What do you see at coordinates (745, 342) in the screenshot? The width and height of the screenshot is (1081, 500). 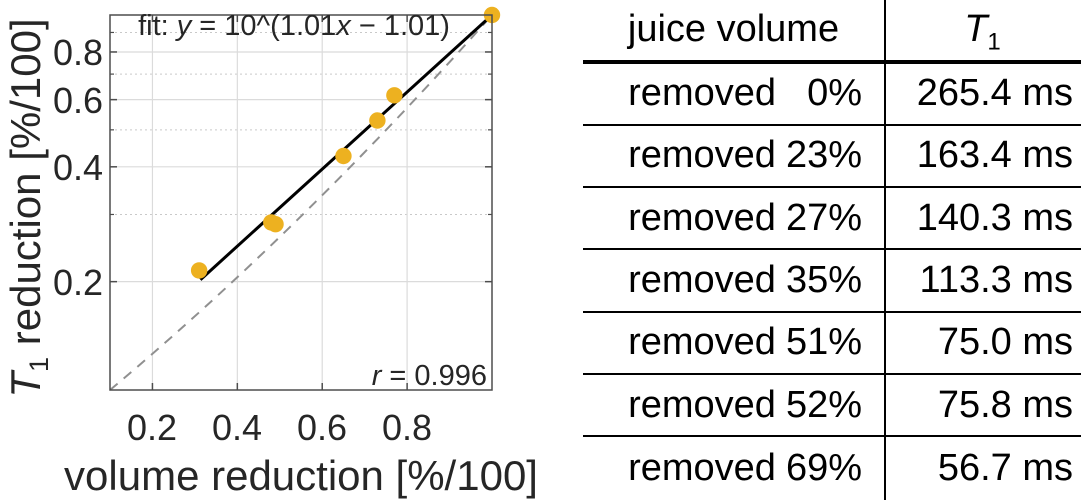 I see `row-label: removed 51%` at bounding box center [745, 342].